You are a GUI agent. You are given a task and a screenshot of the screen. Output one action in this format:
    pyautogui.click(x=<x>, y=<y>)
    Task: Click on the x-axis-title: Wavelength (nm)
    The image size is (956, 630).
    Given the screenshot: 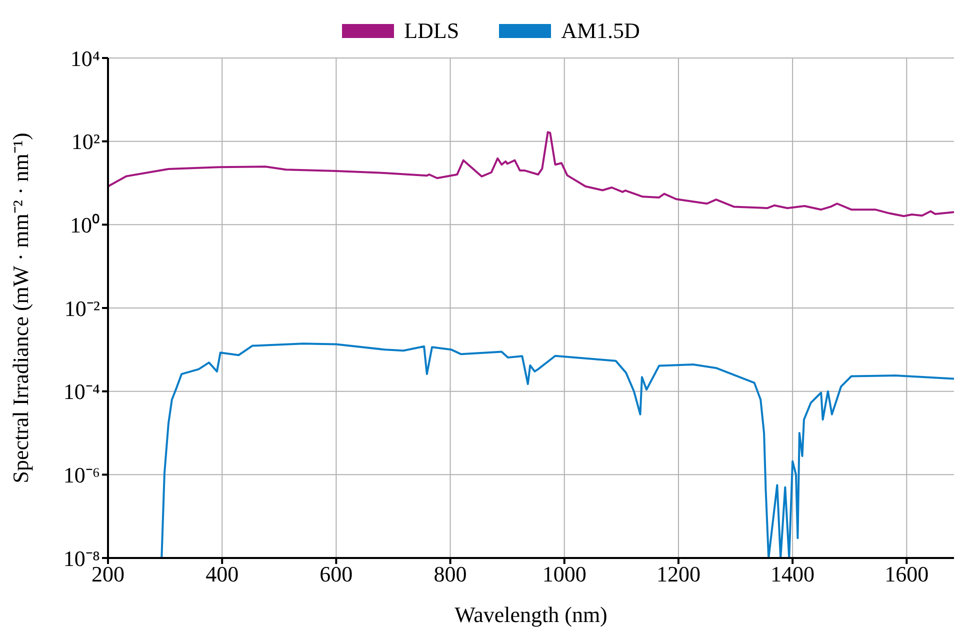 What is the action you would take?
    pyautogui.click(x=531, y=614)
    